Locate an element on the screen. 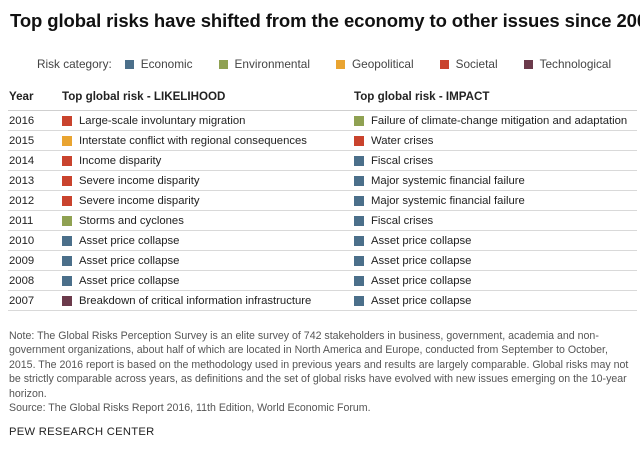  year-cell: 2011 is located at coordinates (21, 221).